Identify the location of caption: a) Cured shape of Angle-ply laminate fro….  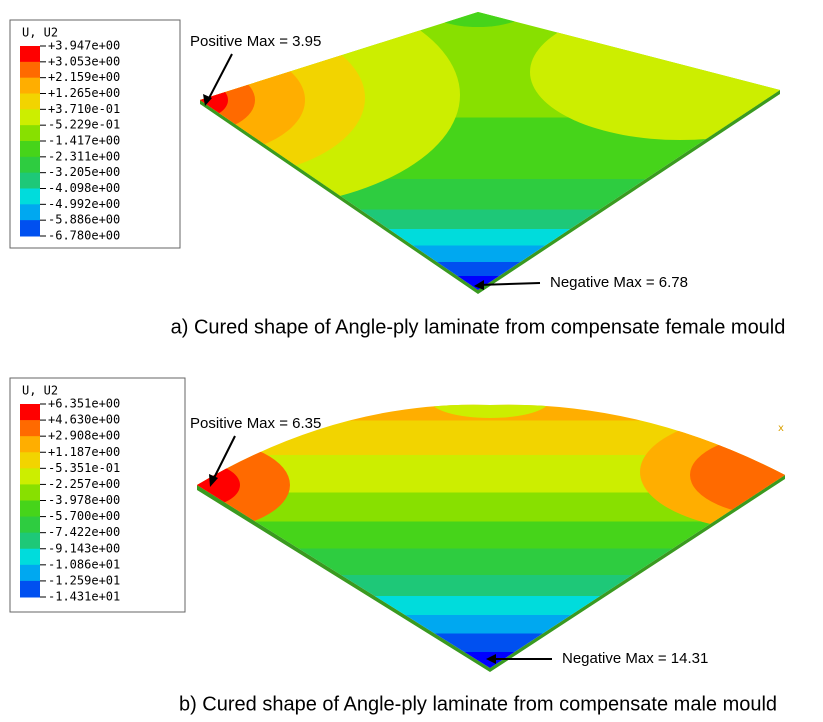
(478, 327).